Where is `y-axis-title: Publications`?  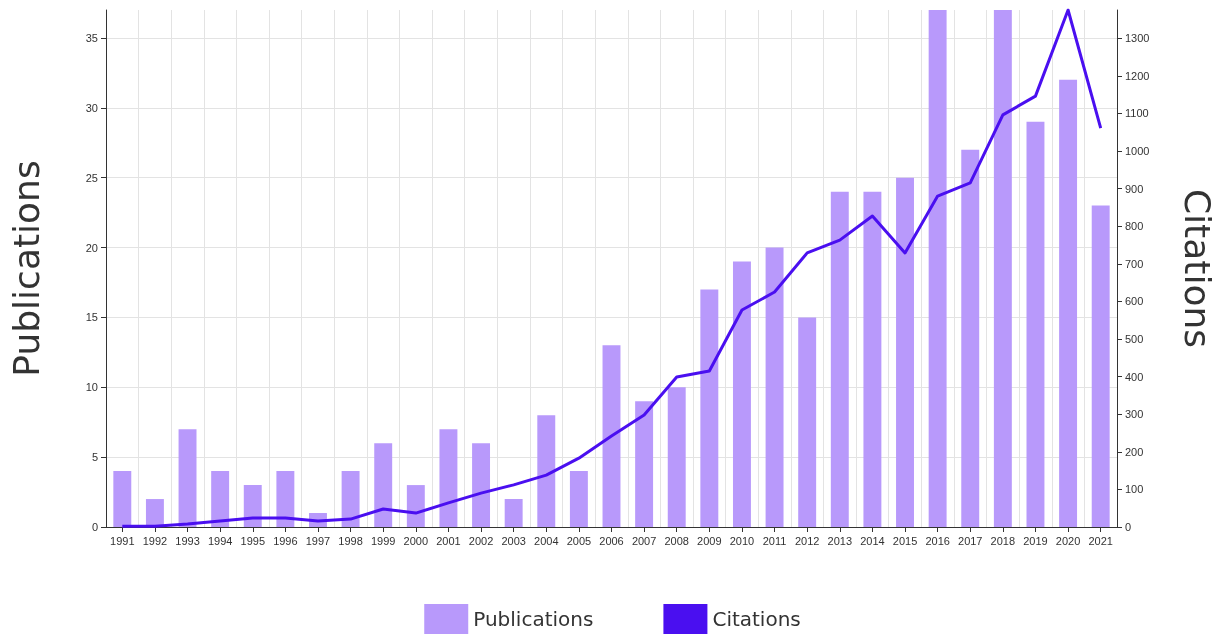 y-axis-title: Publications is located at coordinates (26, 268).